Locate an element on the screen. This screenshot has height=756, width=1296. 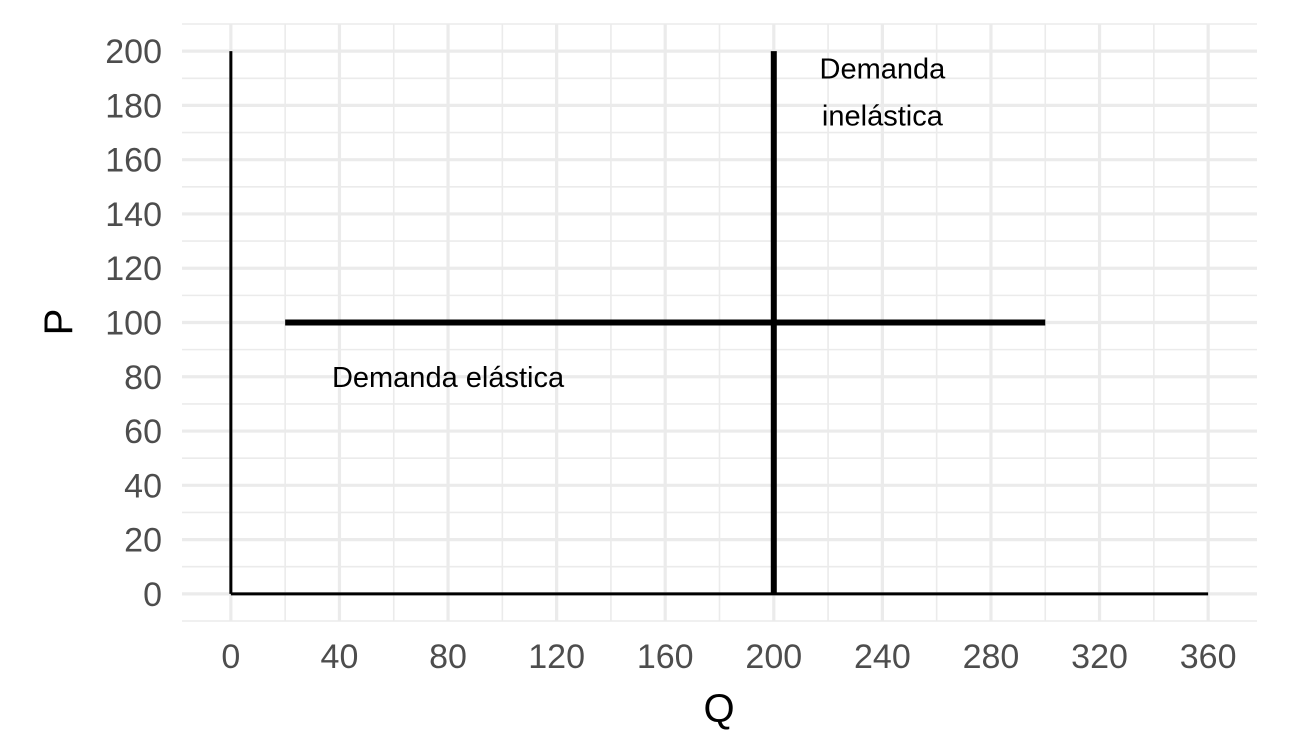
annotation-label: Demanda elástica is located at coordinates (448, 378).